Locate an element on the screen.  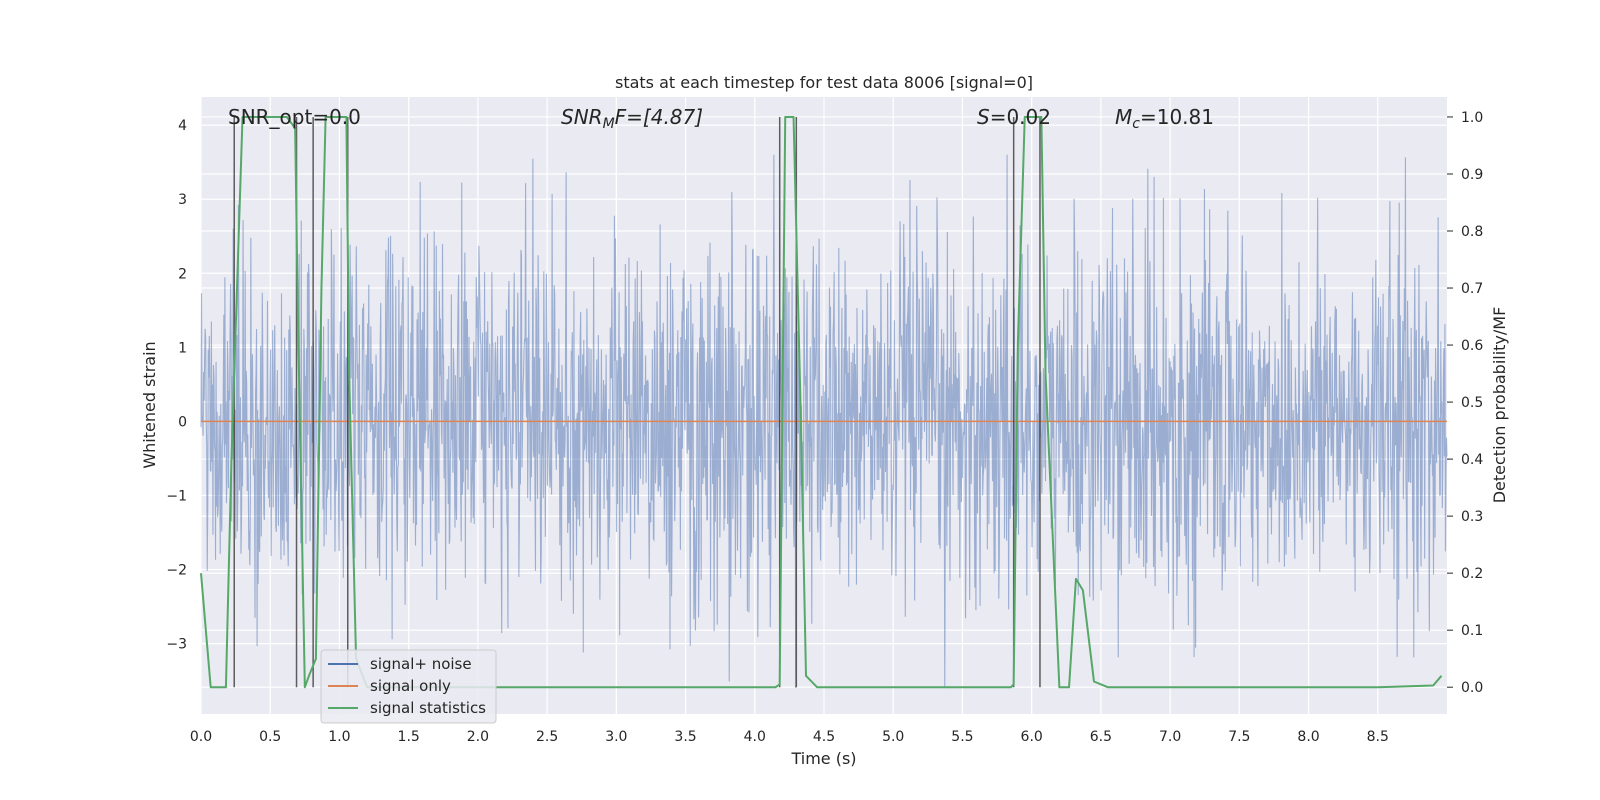
annotation-mc-main: M is located at coordinates (1123, 117).